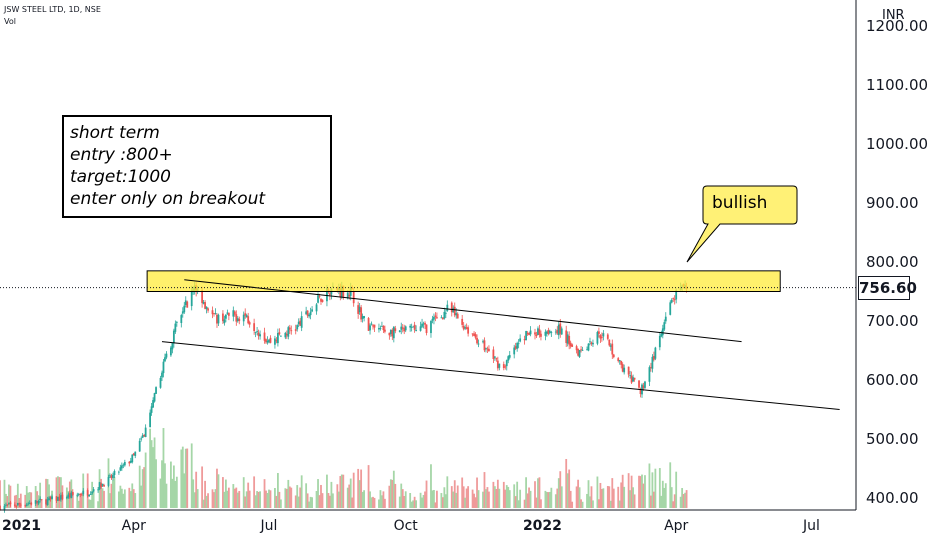 Image resolution: width=932 pixels, height=550 pixels. I want to click on callout-text: bullish, so click(740, 203).